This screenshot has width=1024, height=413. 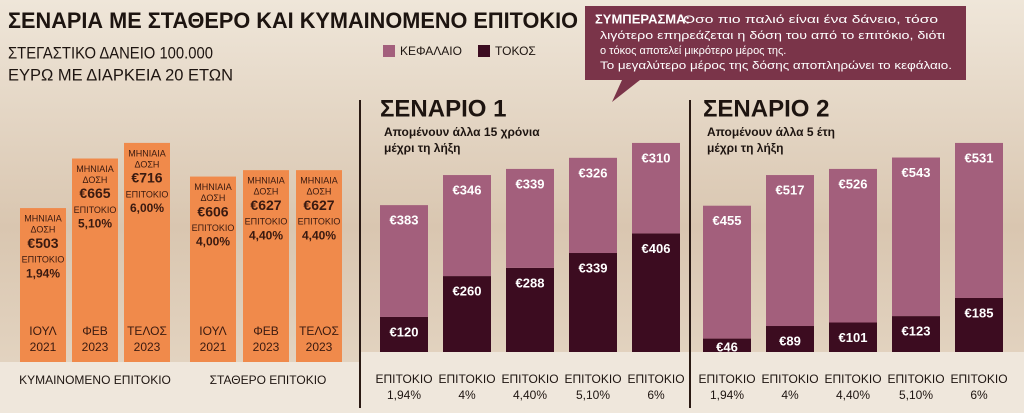 What do you see at coordinates (94, 193) in the screenshot?
I see `value-label: €665` at bounding box center [94, 193].